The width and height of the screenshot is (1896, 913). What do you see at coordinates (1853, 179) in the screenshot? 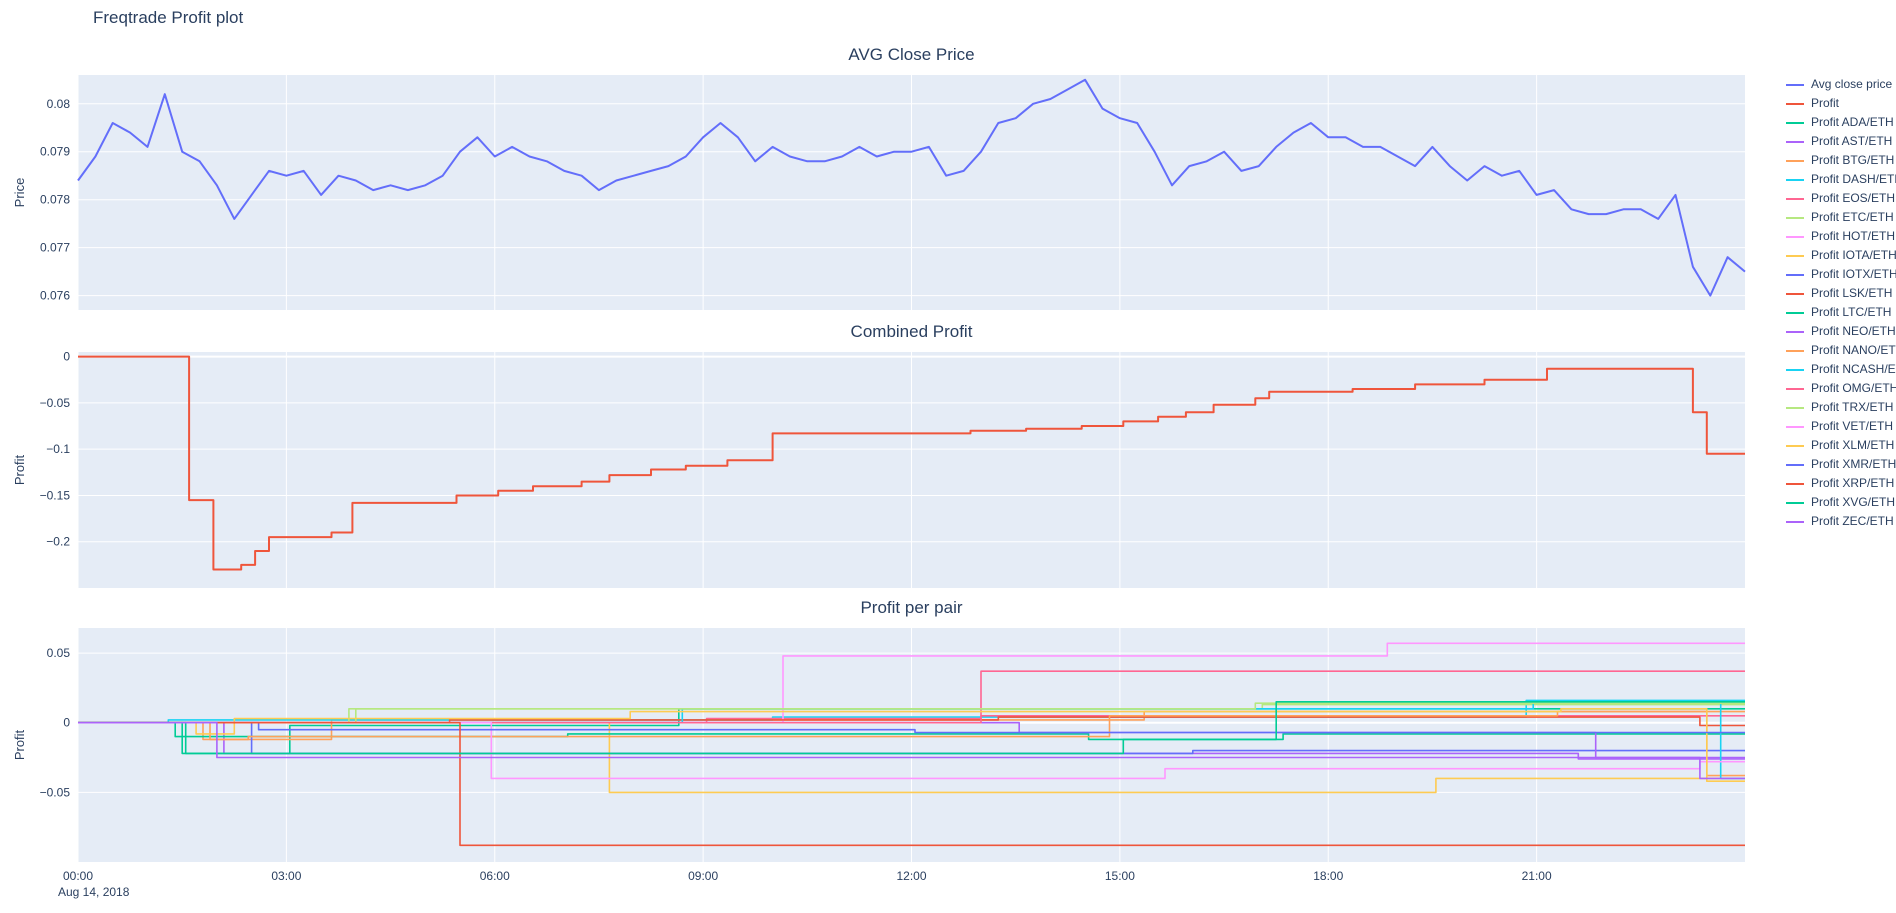
I see `legend-label: Profit DASH/ETH` at bounding box center [1853, 179].